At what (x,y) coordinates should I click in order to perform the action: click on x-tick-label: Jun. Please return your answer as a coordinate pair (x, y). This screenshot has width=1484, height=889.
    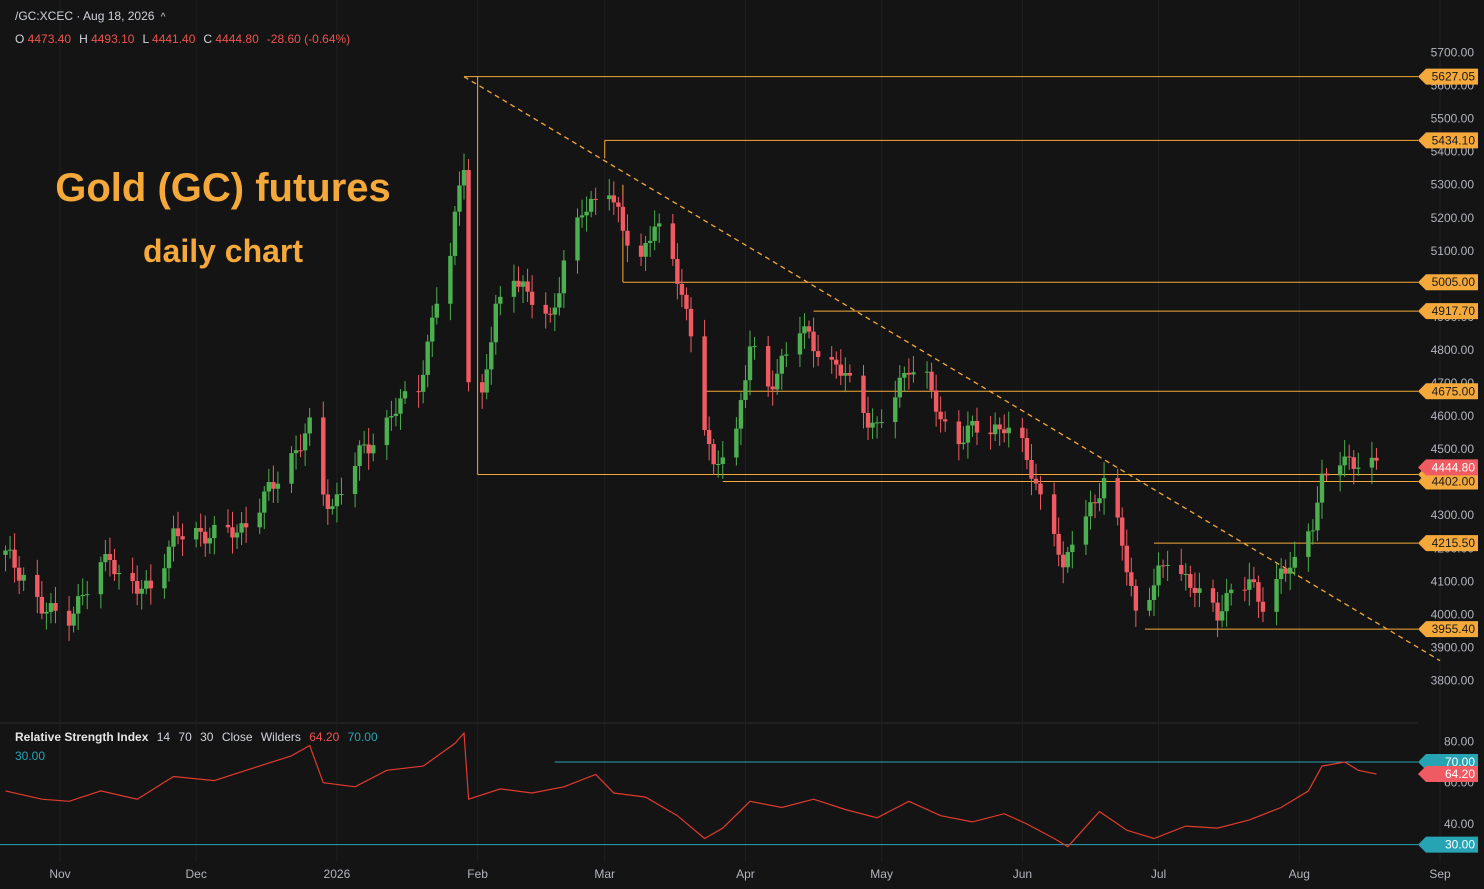
    Looking at the image, I should click on (1022, 874).